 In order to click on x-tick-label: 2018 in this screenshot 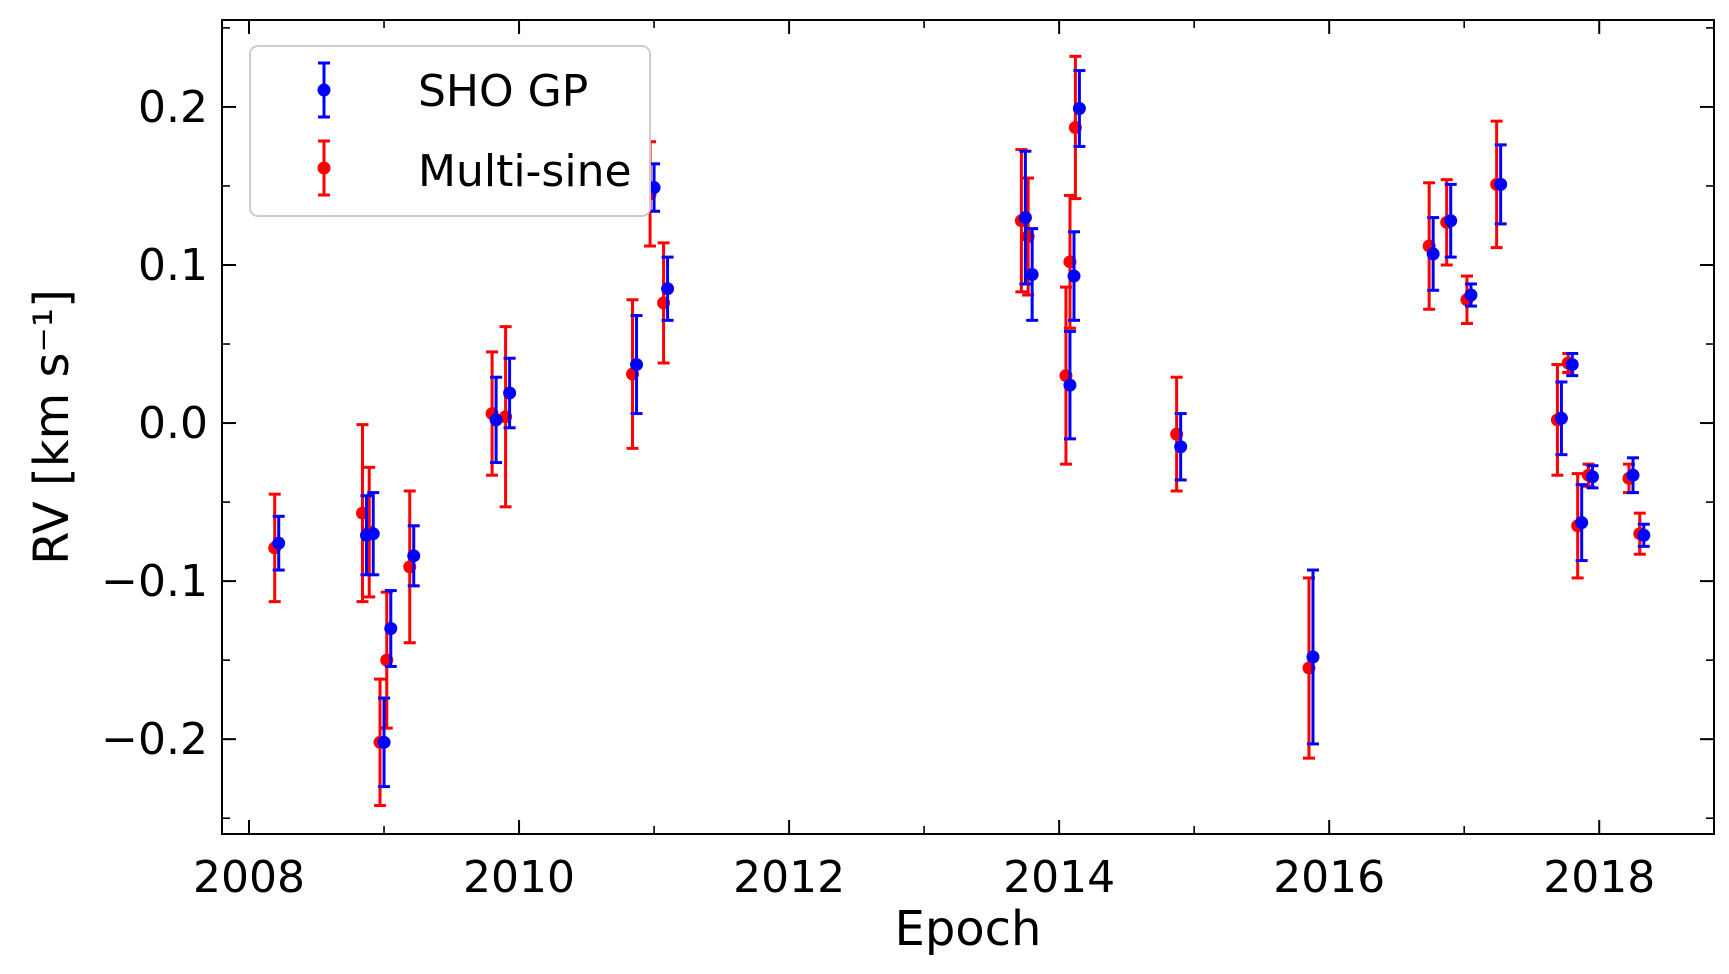, I will do `click(1599, 877)`.